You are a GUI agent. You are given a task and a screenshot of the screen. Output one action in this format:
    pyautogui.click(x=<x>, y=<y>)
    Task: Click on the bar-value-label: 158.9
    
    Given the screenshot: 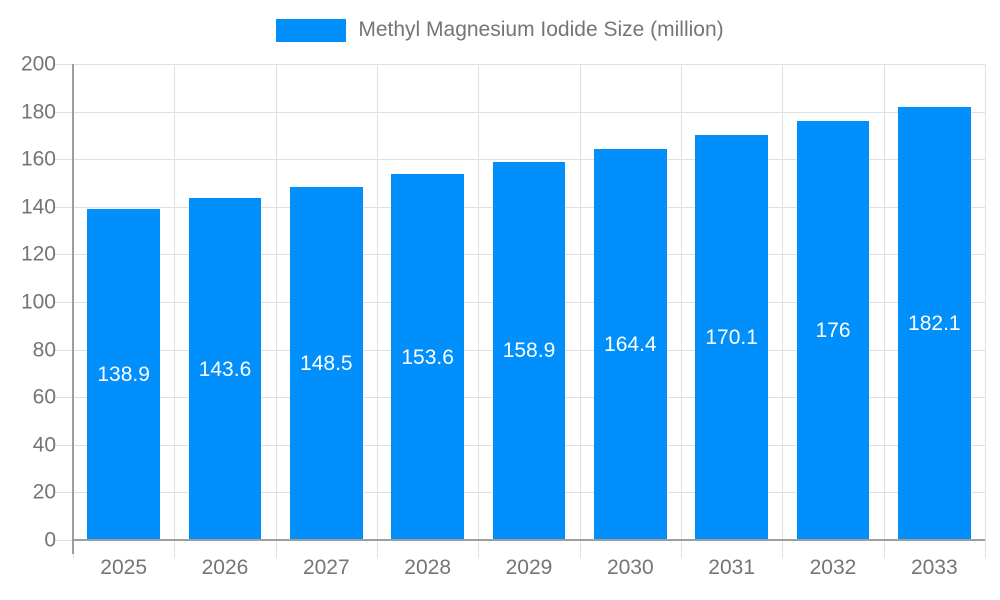 What is the action you would take?
    pyautogui.click(x=529, y=351)
    